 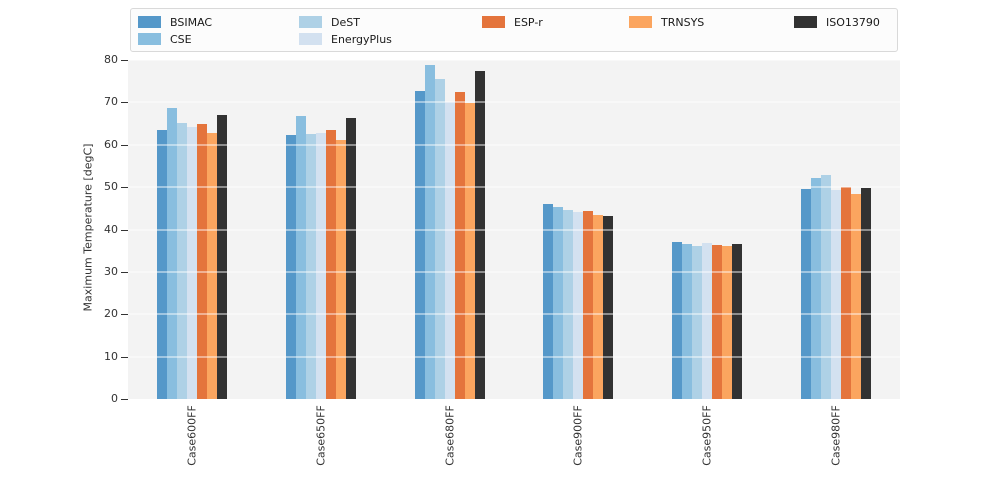 What do you see at coordinates (111, 187) in the screenshot?
I see `y-tick-label: 50` at bounding box center [111, 187].